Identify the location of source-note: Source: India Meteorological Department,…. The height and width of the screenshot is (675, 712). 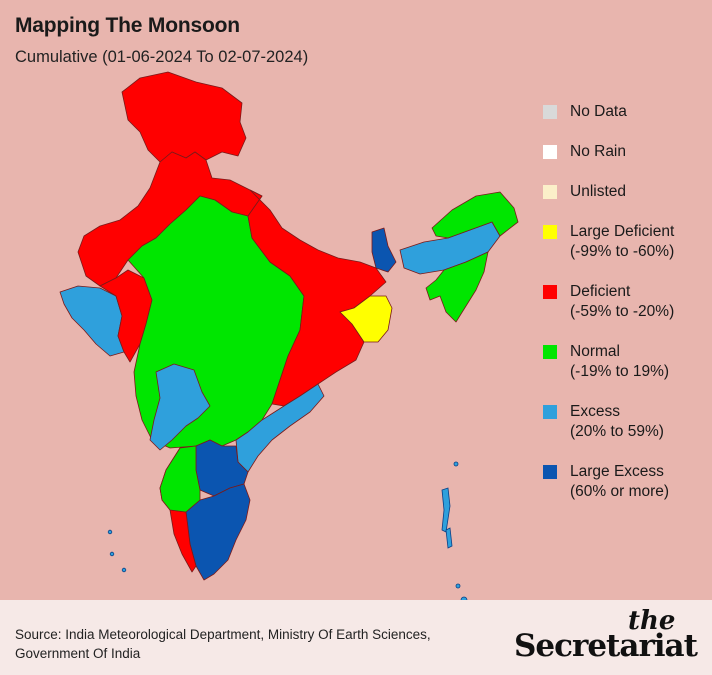
(223, 644).